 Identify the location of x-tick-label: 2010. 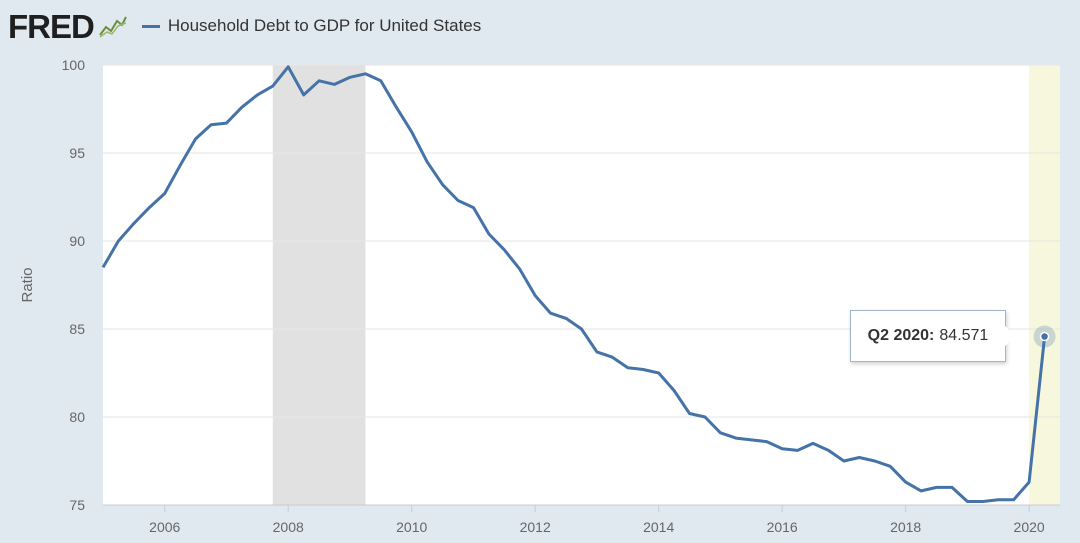
(411, 527).